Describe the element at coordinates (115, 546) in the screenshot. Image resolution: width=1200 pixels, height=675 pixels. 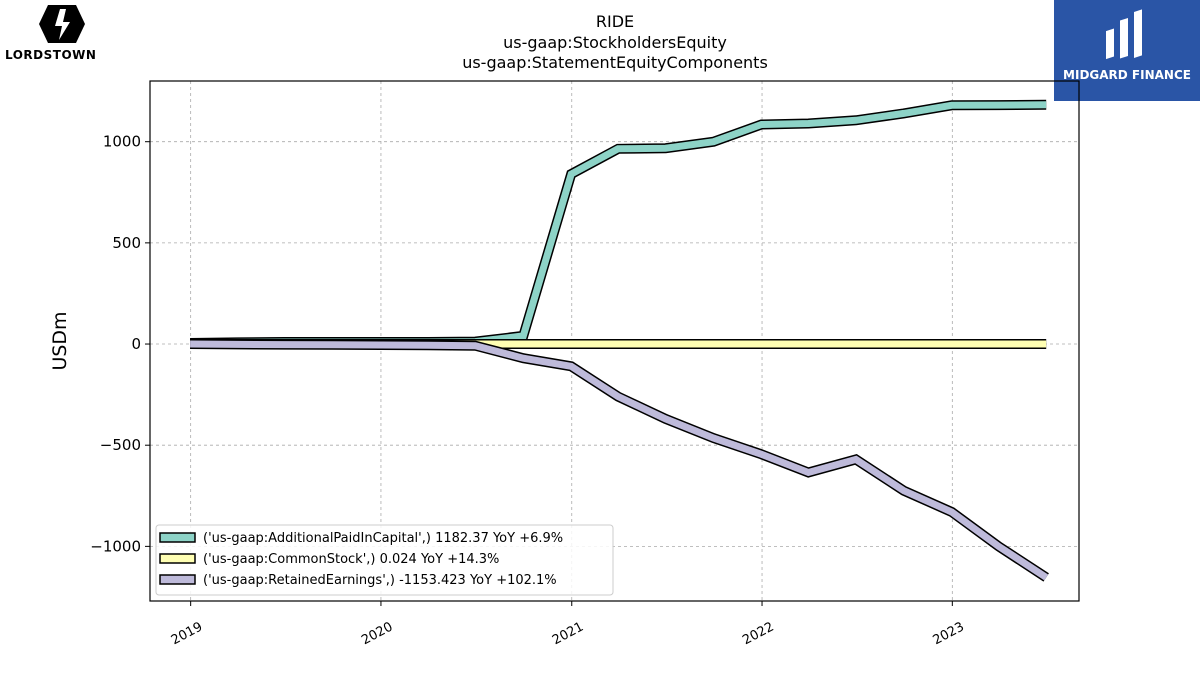
I see `y-tick-label: −1000` at that location.